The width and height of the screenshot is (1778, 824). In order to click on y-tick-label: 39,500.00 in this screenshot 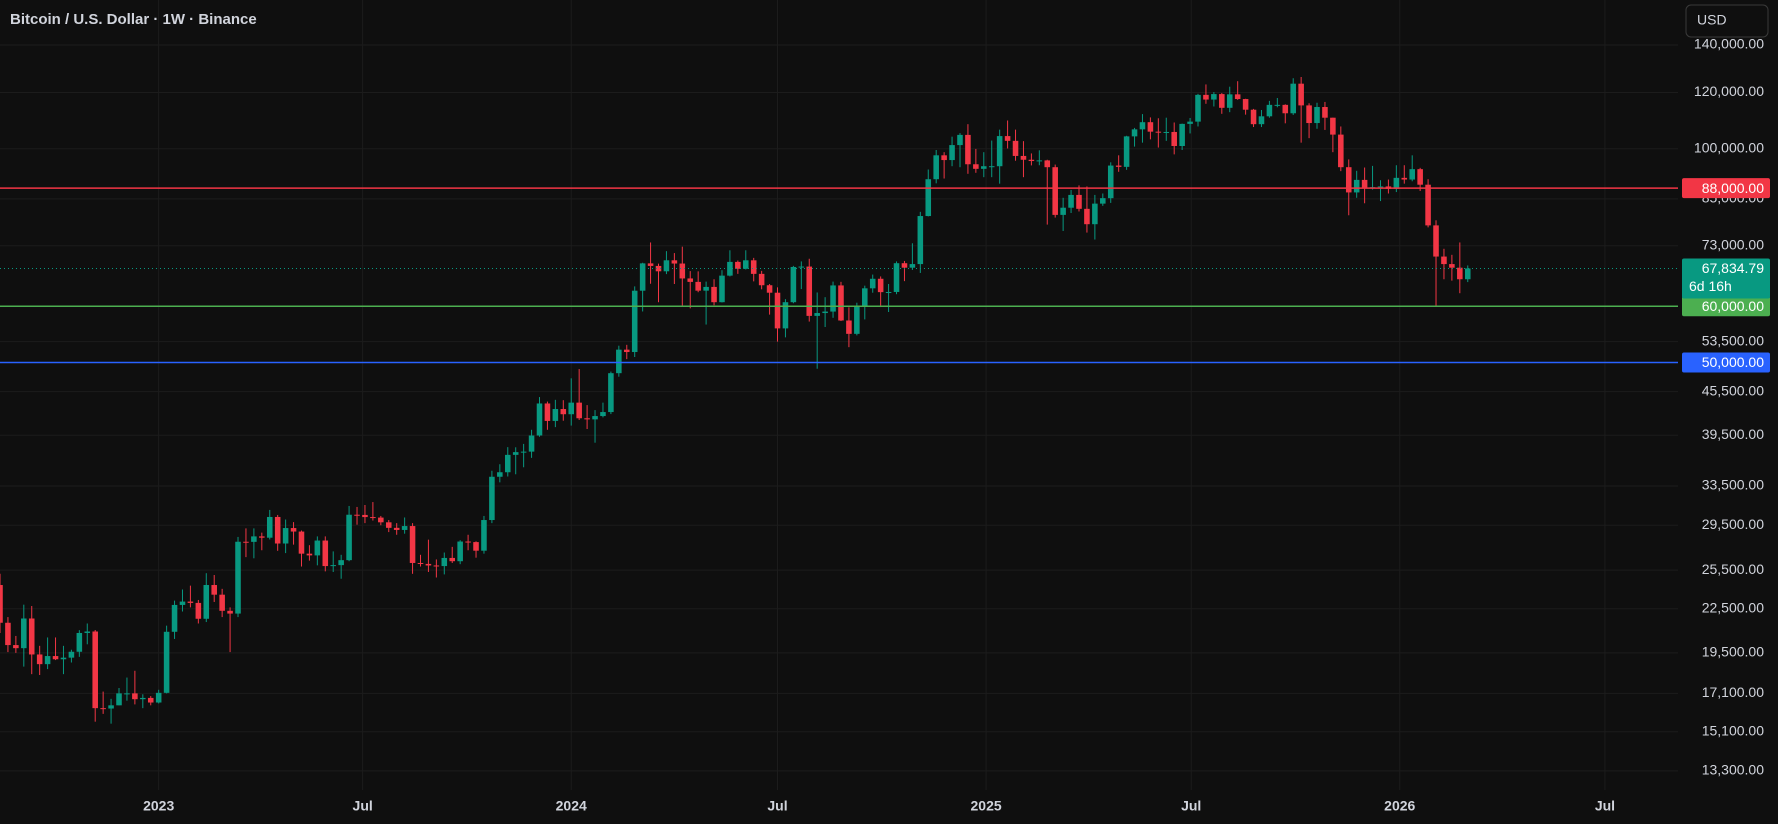, I will do `click(1733, 434)`.